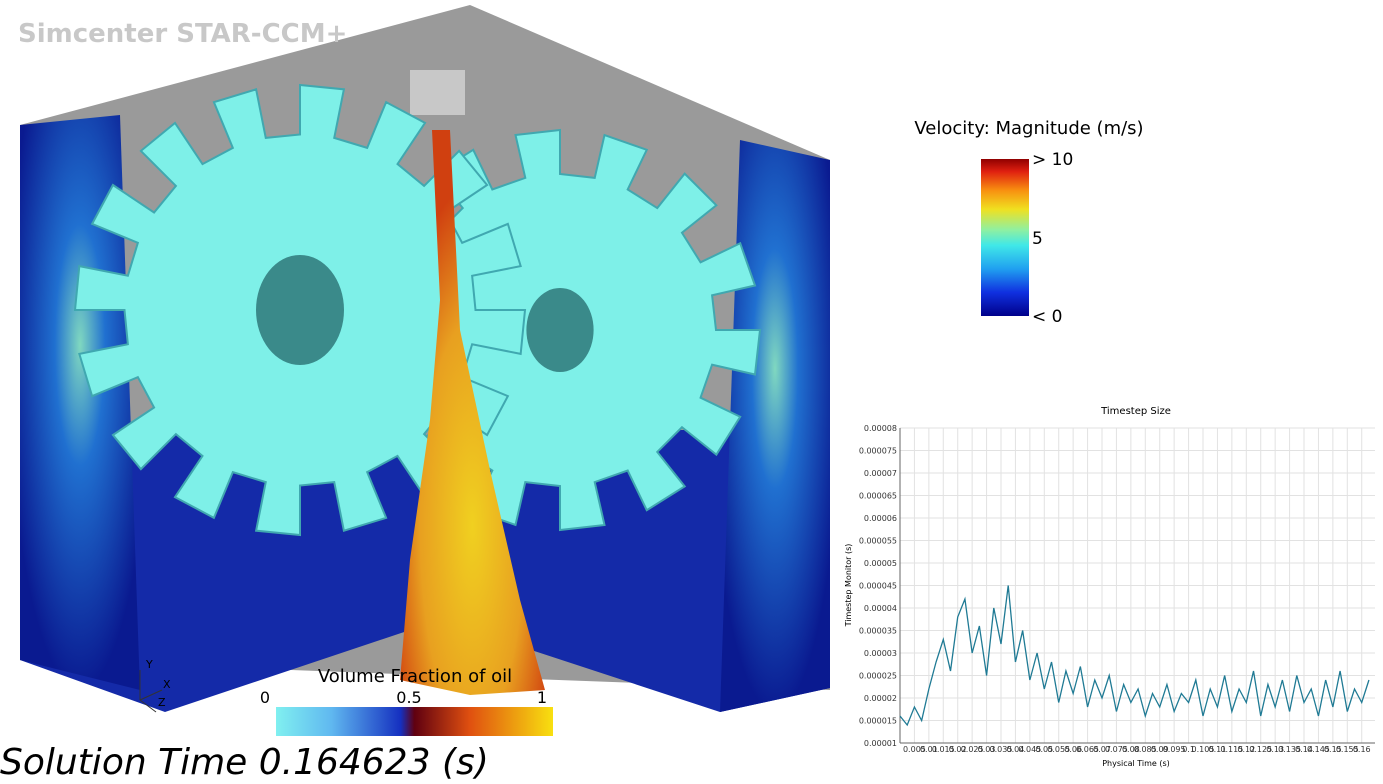  What do you see at coordinates (1246, 749) in the screenshot?
I see `x-tick-label: 0.12` at bounding box center [1246, 749].